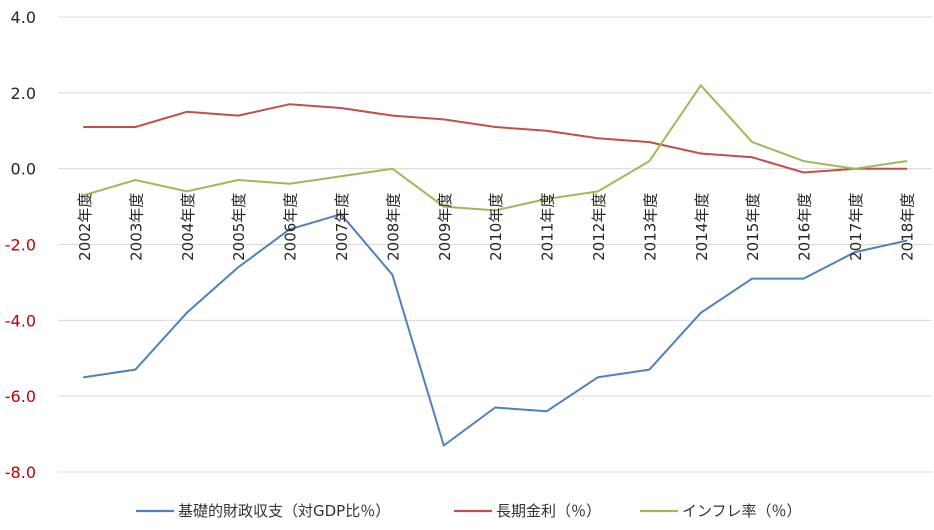  Describe the element at coordinates (445, 227) in the screenshot. I see `x-tick-label: 2009年度` at that location.